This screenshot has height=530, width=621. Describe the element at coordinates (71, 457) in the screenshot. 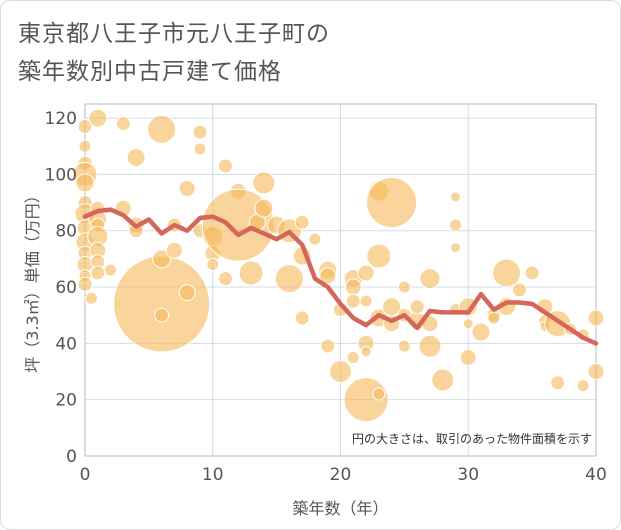

I see `y-tick-label: 0` at that location.